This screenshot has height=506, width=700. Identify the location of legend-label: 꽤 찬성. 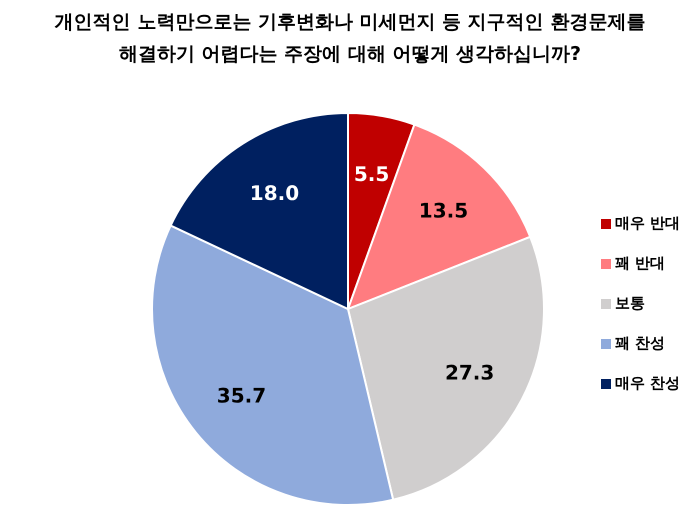
(639, 343).